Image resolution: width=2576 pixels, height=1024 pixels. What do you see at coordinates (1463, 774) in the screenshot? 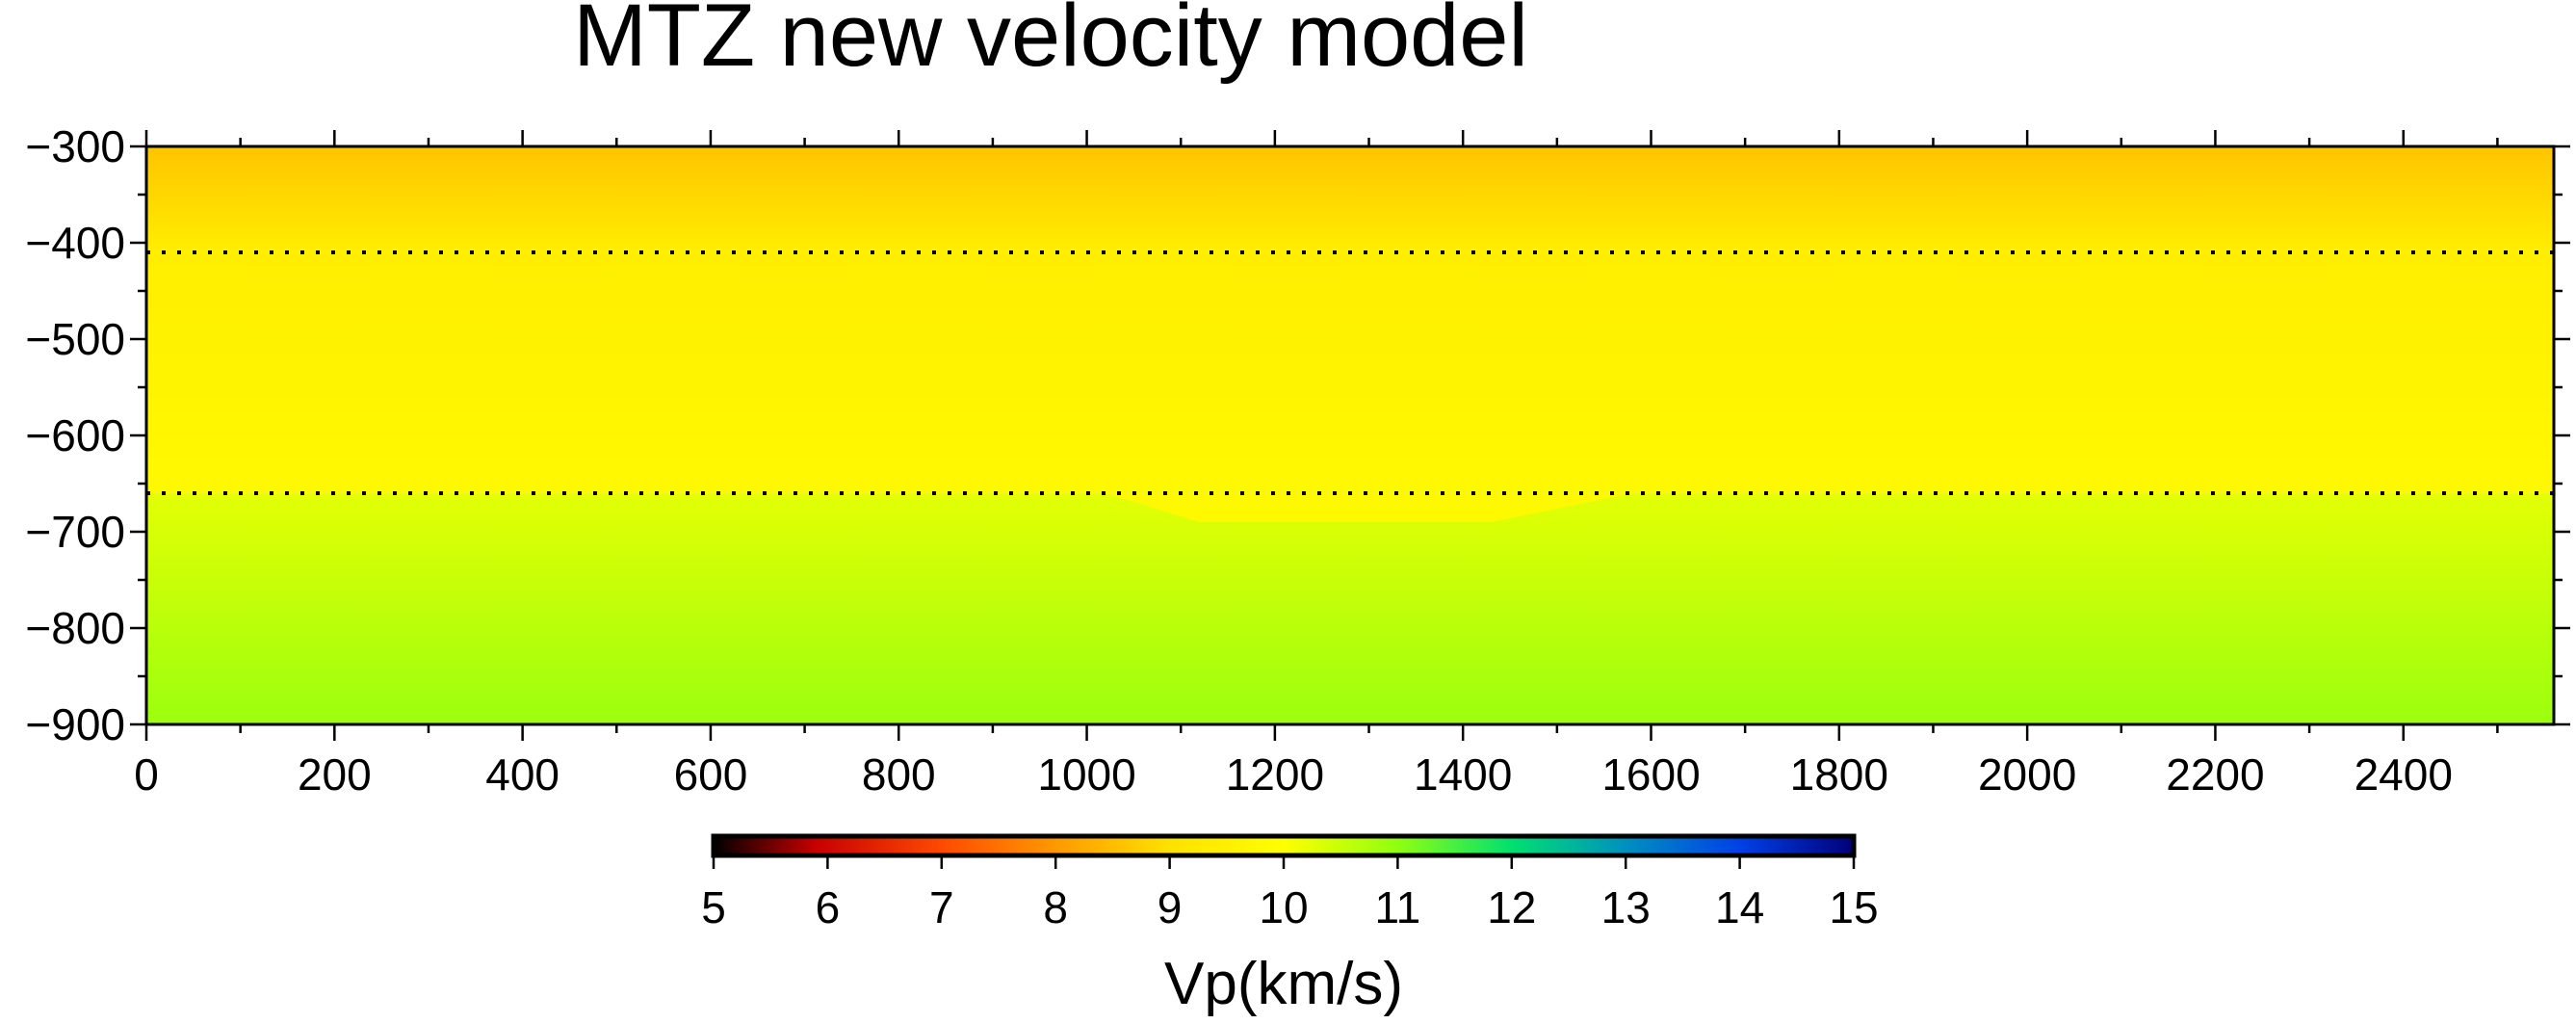
I see `x-tick-label-1400: 1400` at bounding box center [1463, 774].